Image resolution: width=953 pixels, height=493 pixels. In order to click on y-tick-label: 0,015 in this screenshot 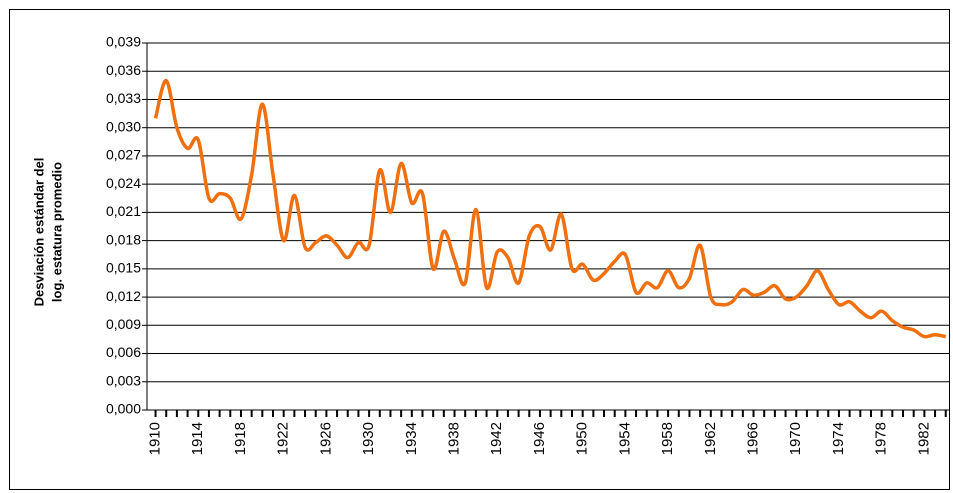, I will do `click(123, 268)`.